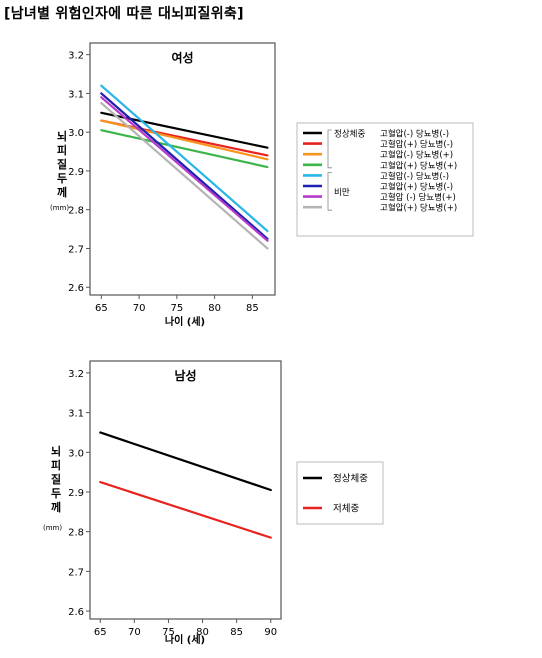 Image resolution: width=542 pixels, height=658 pixels. What do you see at coordinates (236, 632) in the screenshot?
I see `chart2-xtick-label: 85` at bounding box center [236, 632].